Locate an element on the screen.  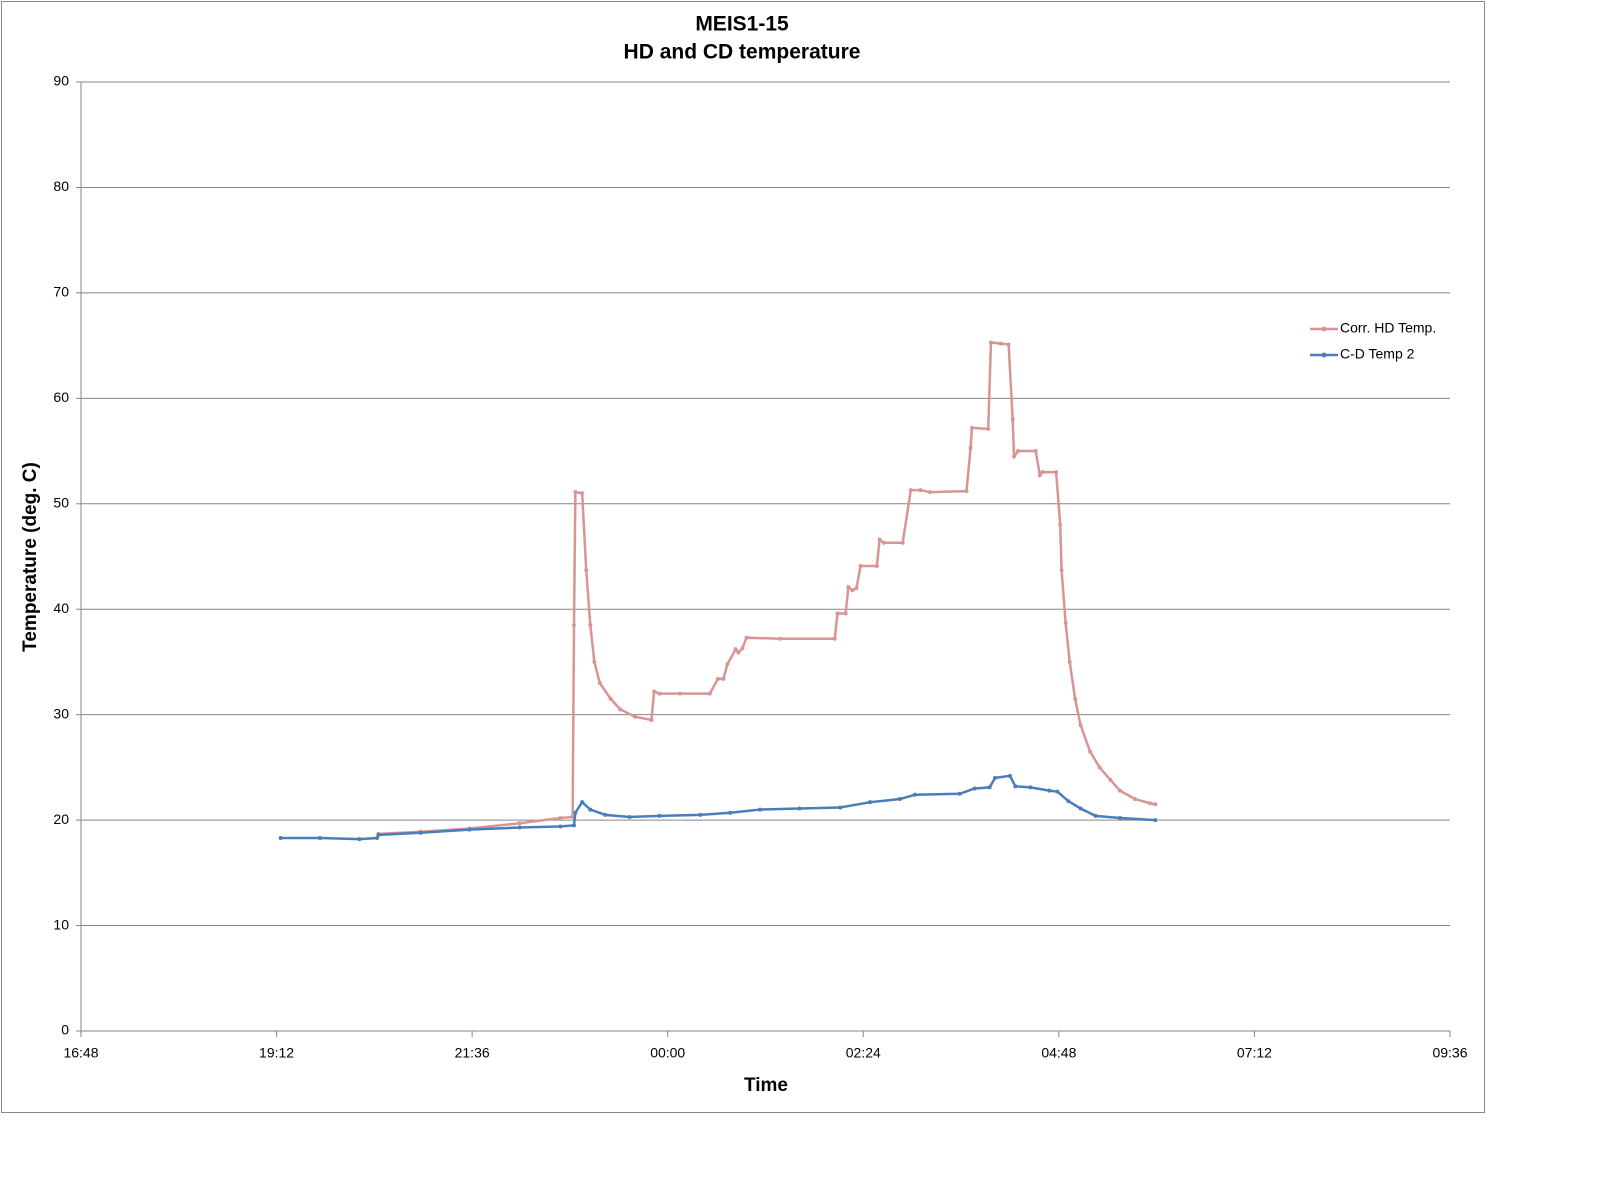
series-line is located at coordinates (718, 807).